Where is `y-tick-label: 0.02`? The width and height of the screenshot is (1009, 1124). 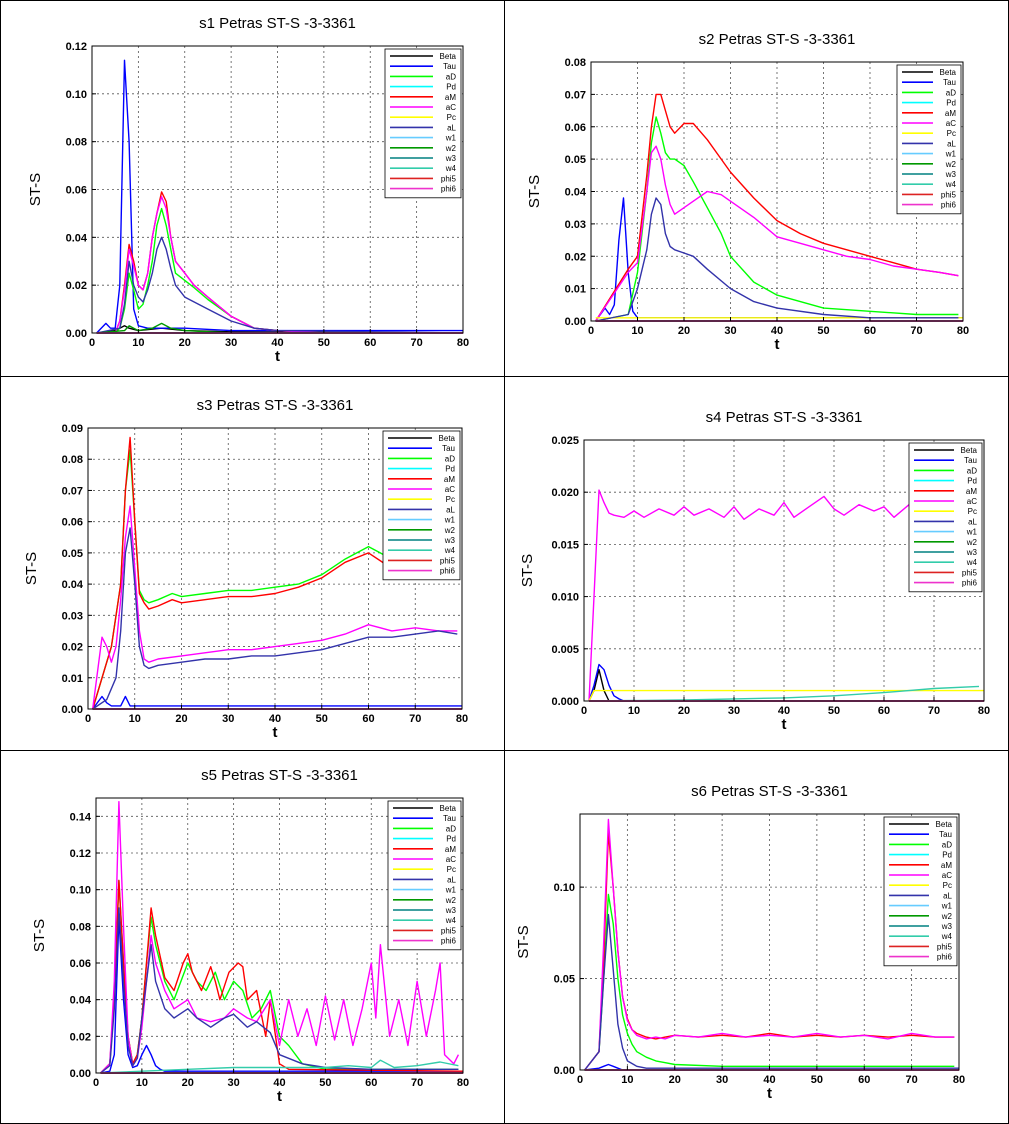
y-tick-label: 0.02 is located at coordinates (72, 648).